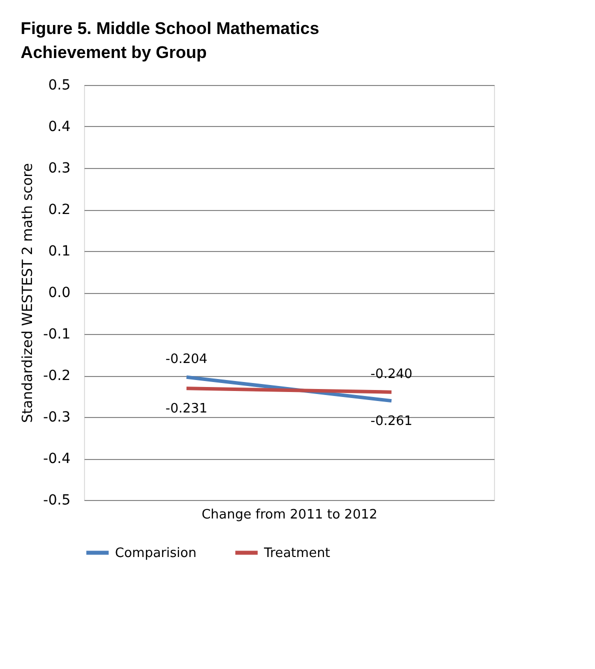  What do you see at coordinates (290, 515) in the screenshot?
I see `x-axis-title: Change from 2011 to 2012` at bounding box center [290, 515].